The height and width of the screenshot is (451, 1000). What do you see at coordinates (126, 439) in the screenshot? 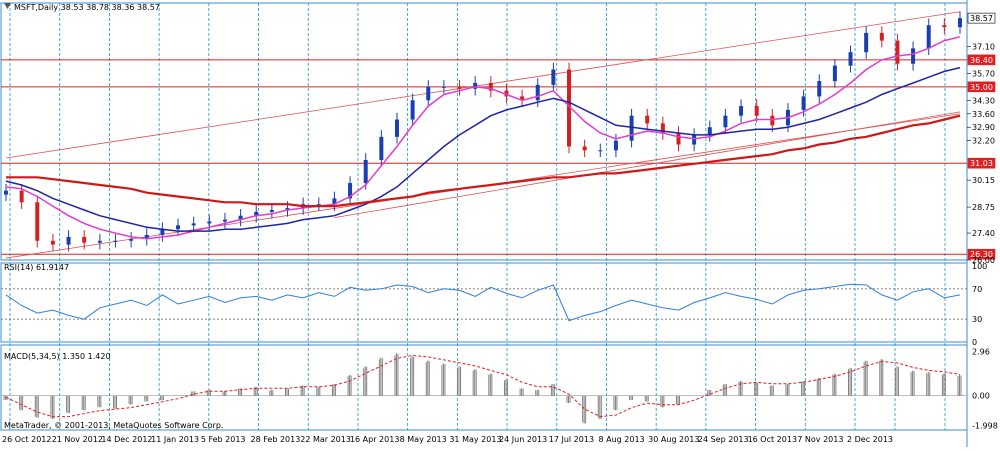
I see `x-tick-label: 14 Dec 2012` at bounding box center [126, 439].